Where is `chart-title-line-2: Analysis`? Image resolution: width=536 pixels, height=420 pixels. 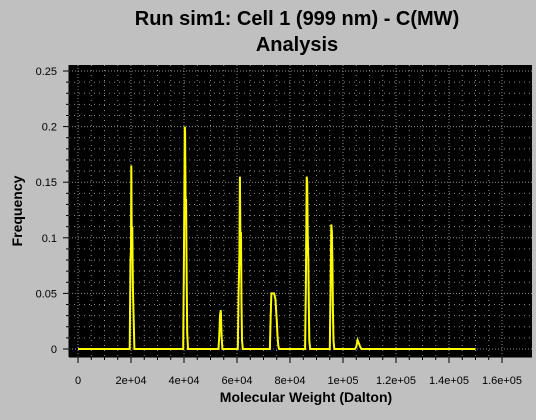 chart-title-line-2: Analysis is located at coordinates (297, 45).